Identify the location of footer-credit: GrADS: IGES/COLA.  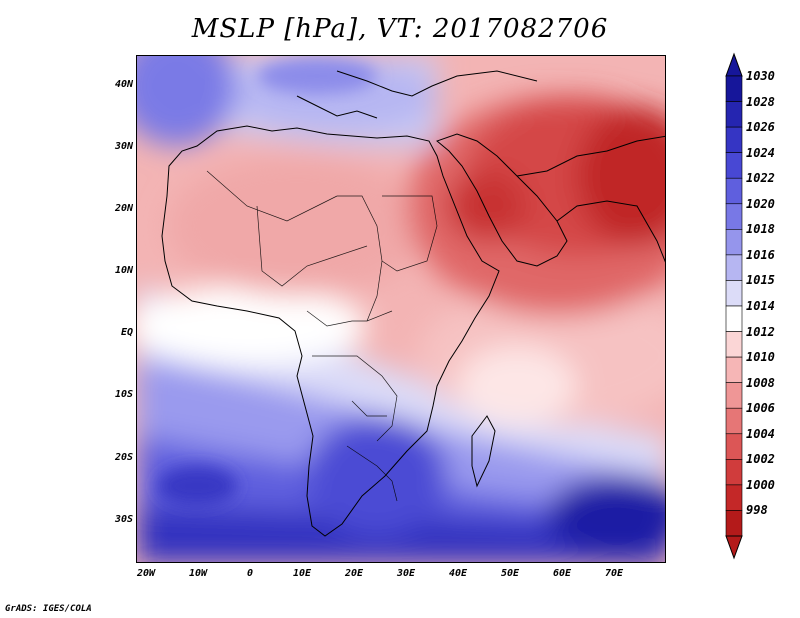
(48, 609).